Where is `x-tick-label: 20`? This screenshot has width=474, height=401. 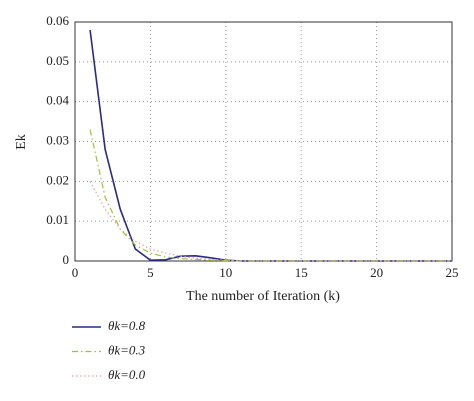
x-tick-label: 20 is located at coordinates (376, 272).